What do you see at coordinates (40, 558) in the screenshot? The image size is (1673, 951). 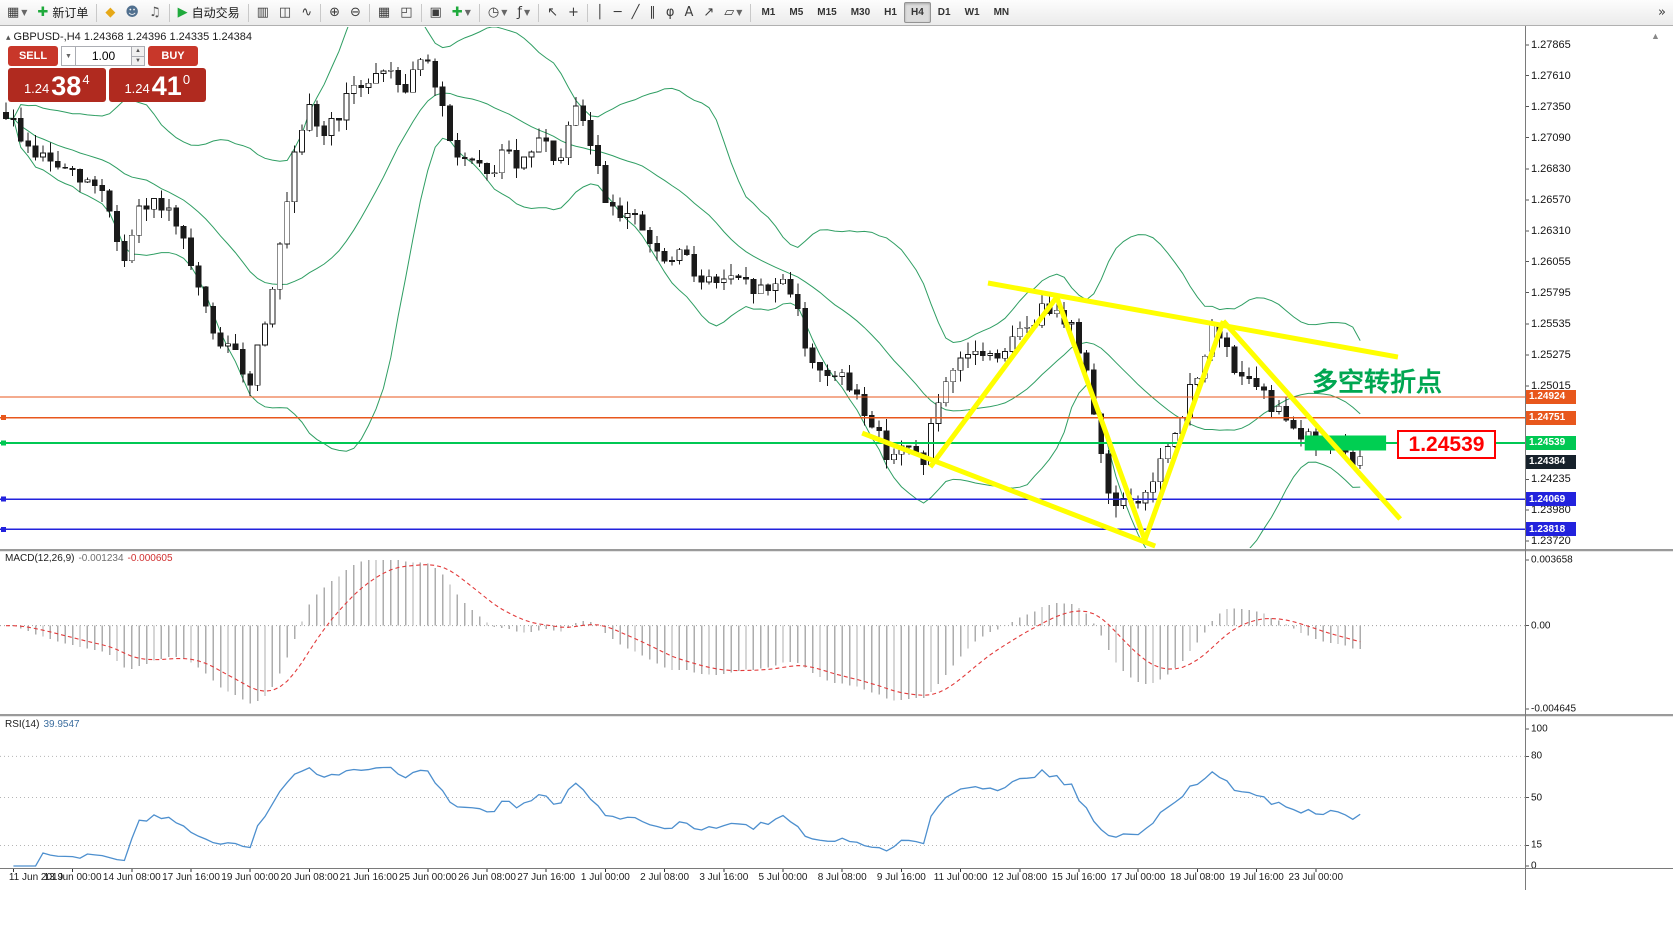 I see `macd-name: MACD(12,26,9)` at bounding box center [40, 558].